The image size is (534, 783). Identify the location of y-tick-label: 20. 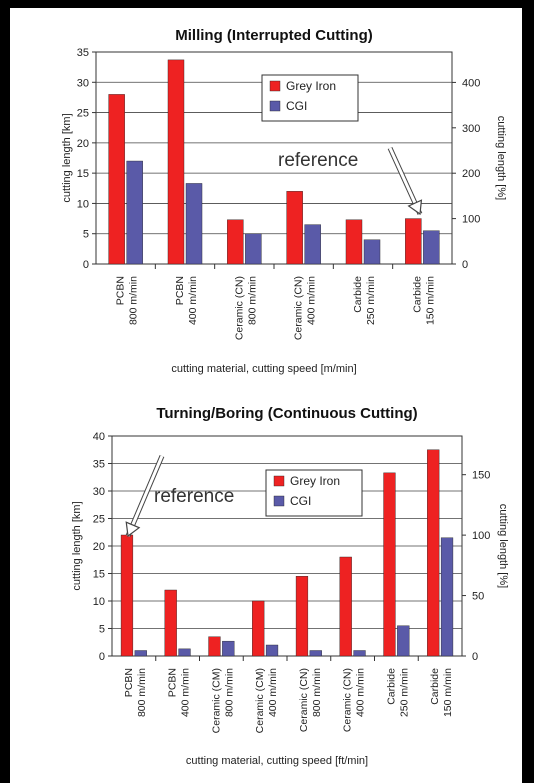
(99, 547).